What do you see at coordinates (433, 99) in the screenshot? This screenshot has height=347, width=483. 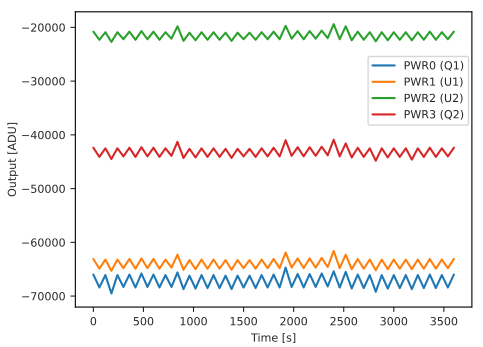 I see `legend-label: PWR2 (U2)` at bounding box center [433, 99].